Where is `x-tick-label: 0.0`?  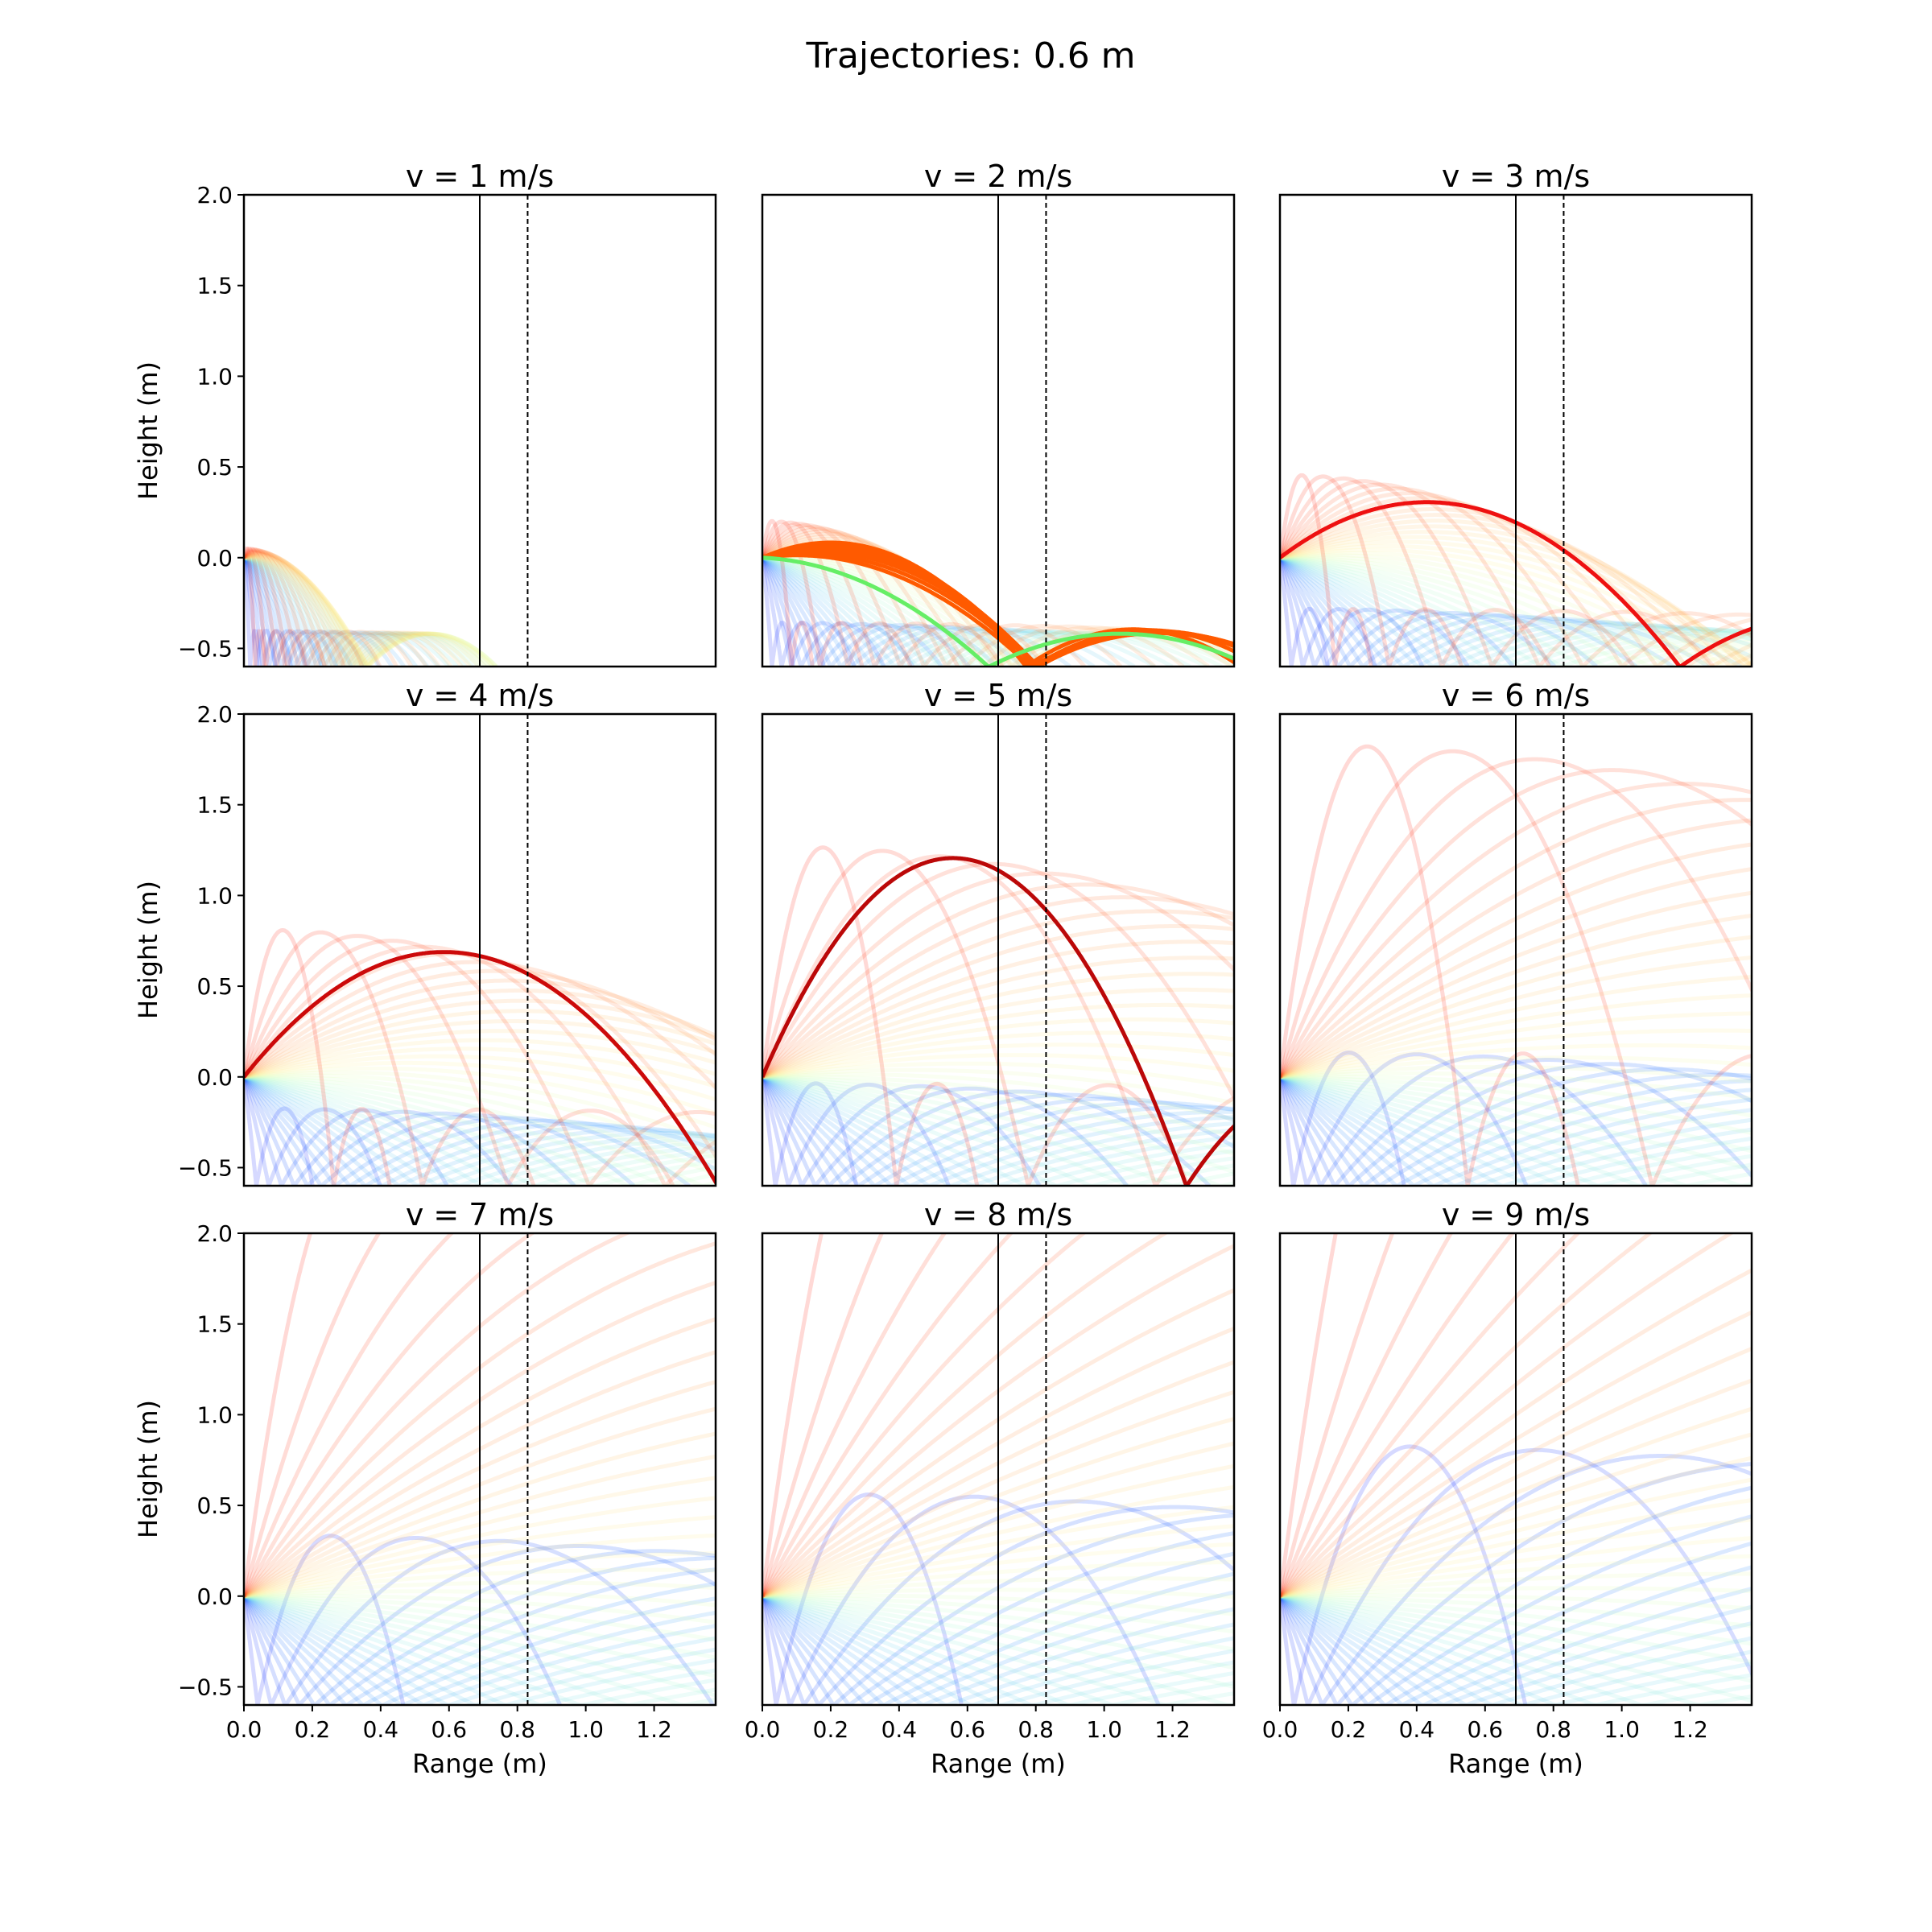
x-tick-label: 0.0 is located at coordinates (1280, 1729).